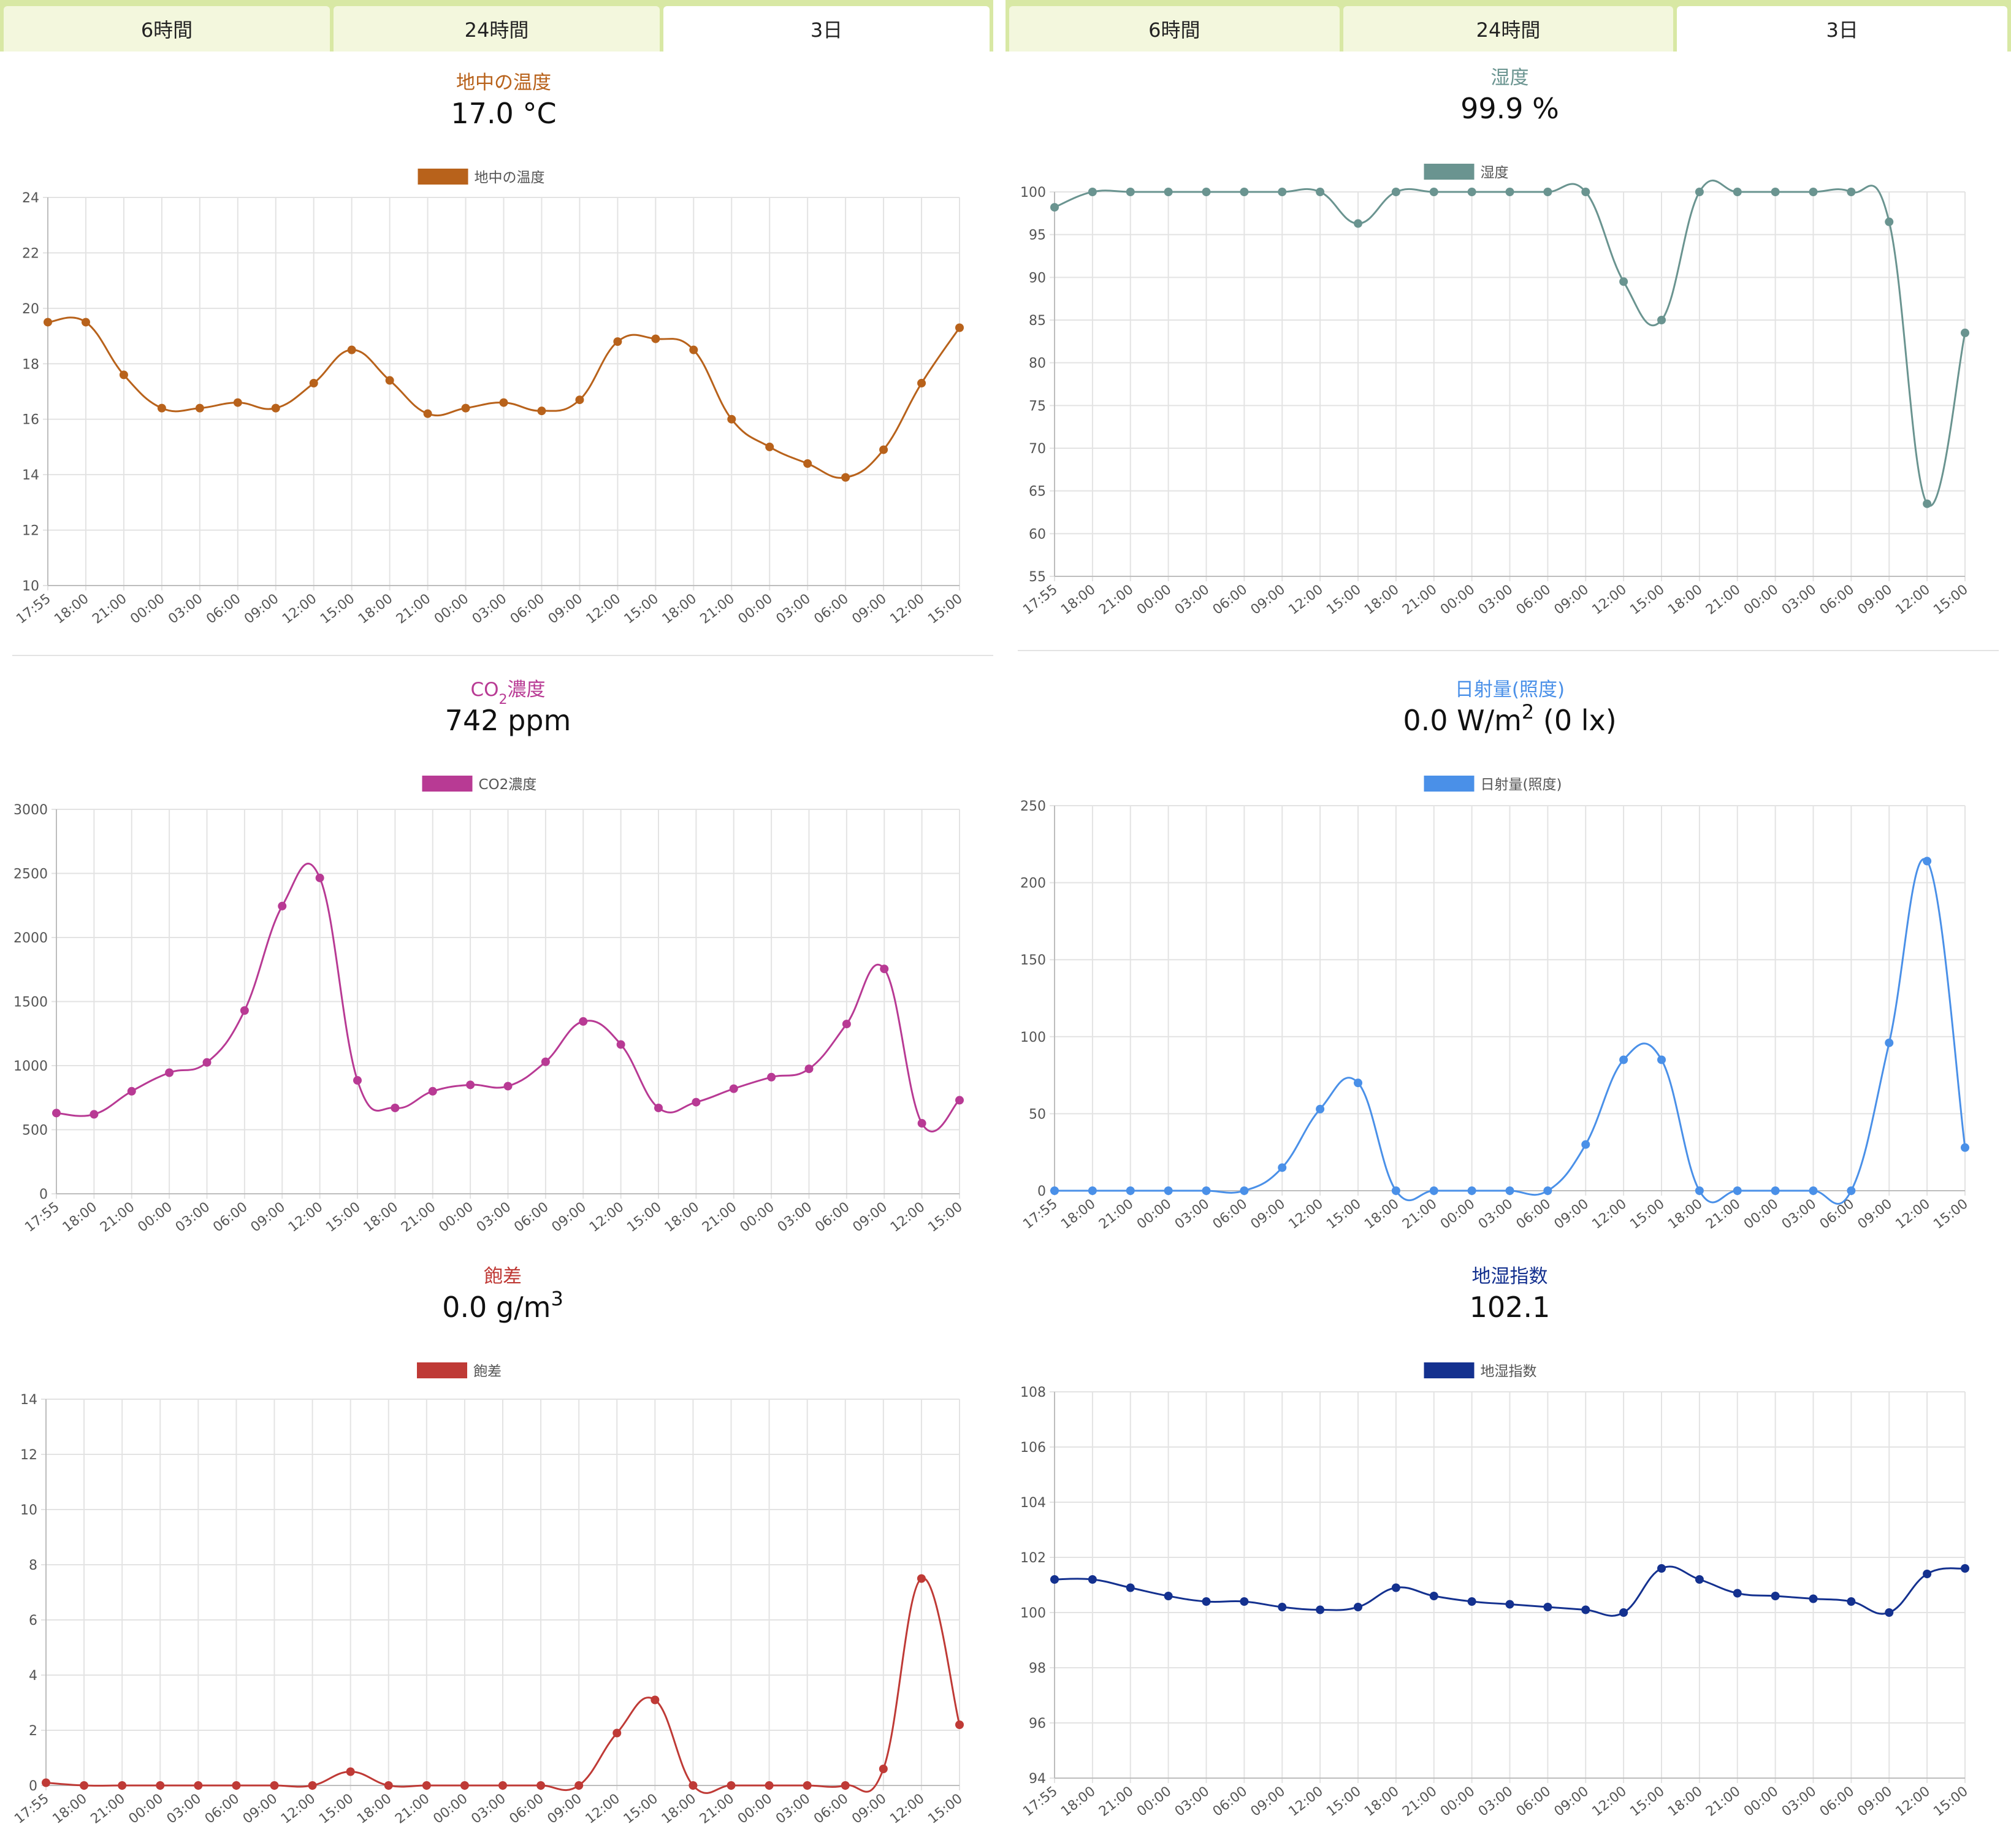 The height and width of the screenshot is (1848, 2011). Describe the element at coordinates (1493, 784) in the screenshot. I see `chart-legend: 日射量(照度)` at that location.